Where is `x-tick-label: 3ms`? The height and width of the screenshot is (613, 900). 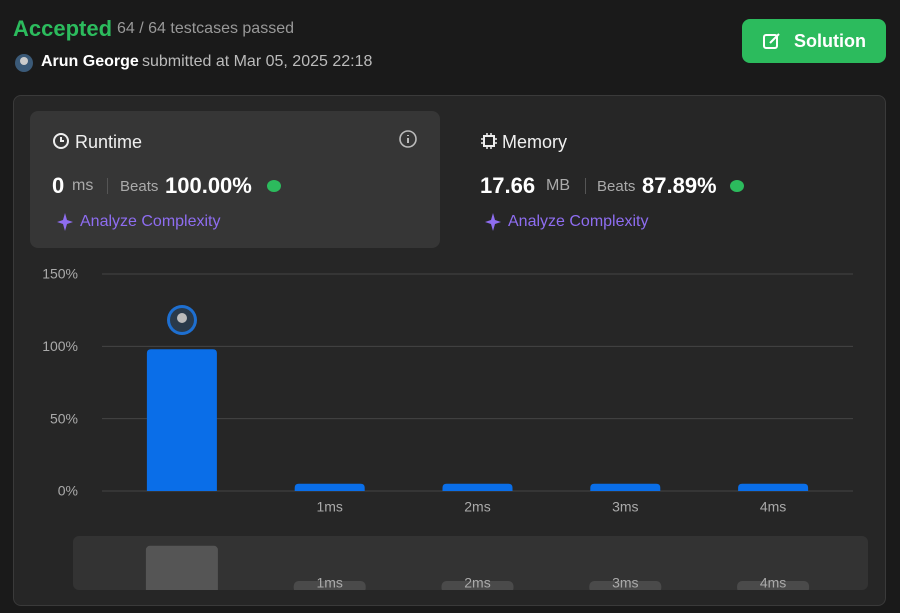 x-tick-label: 3ms is located at coordinates (625, 507).